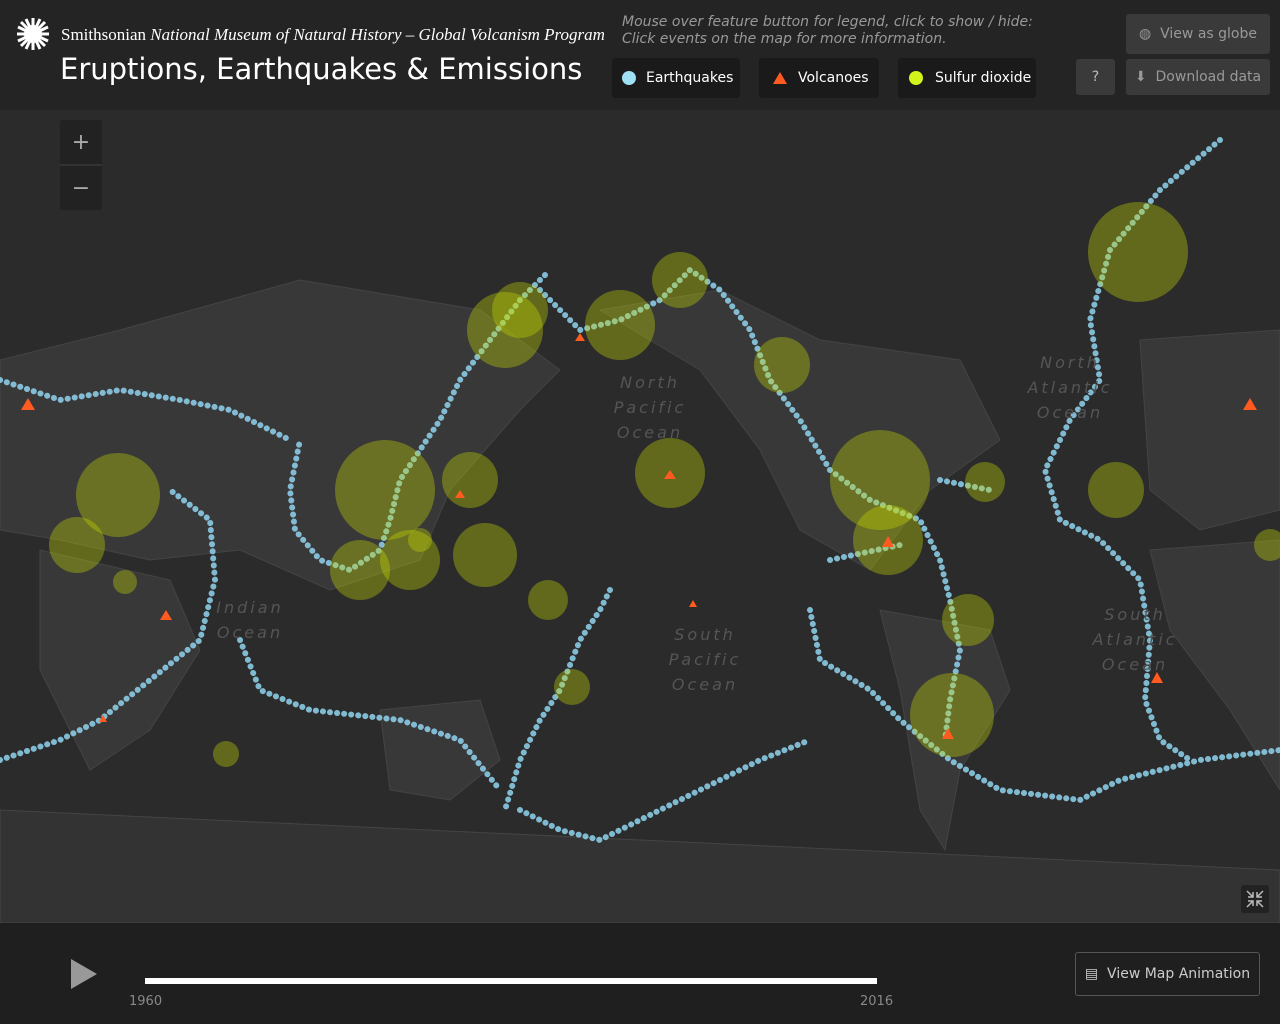 The width and height of the screenshot is (1280, 1024). What do you see at coordinates (146, 1001) in the screenshot?
I see `timeline-start: 1960` at bounding box center [146, 1001].